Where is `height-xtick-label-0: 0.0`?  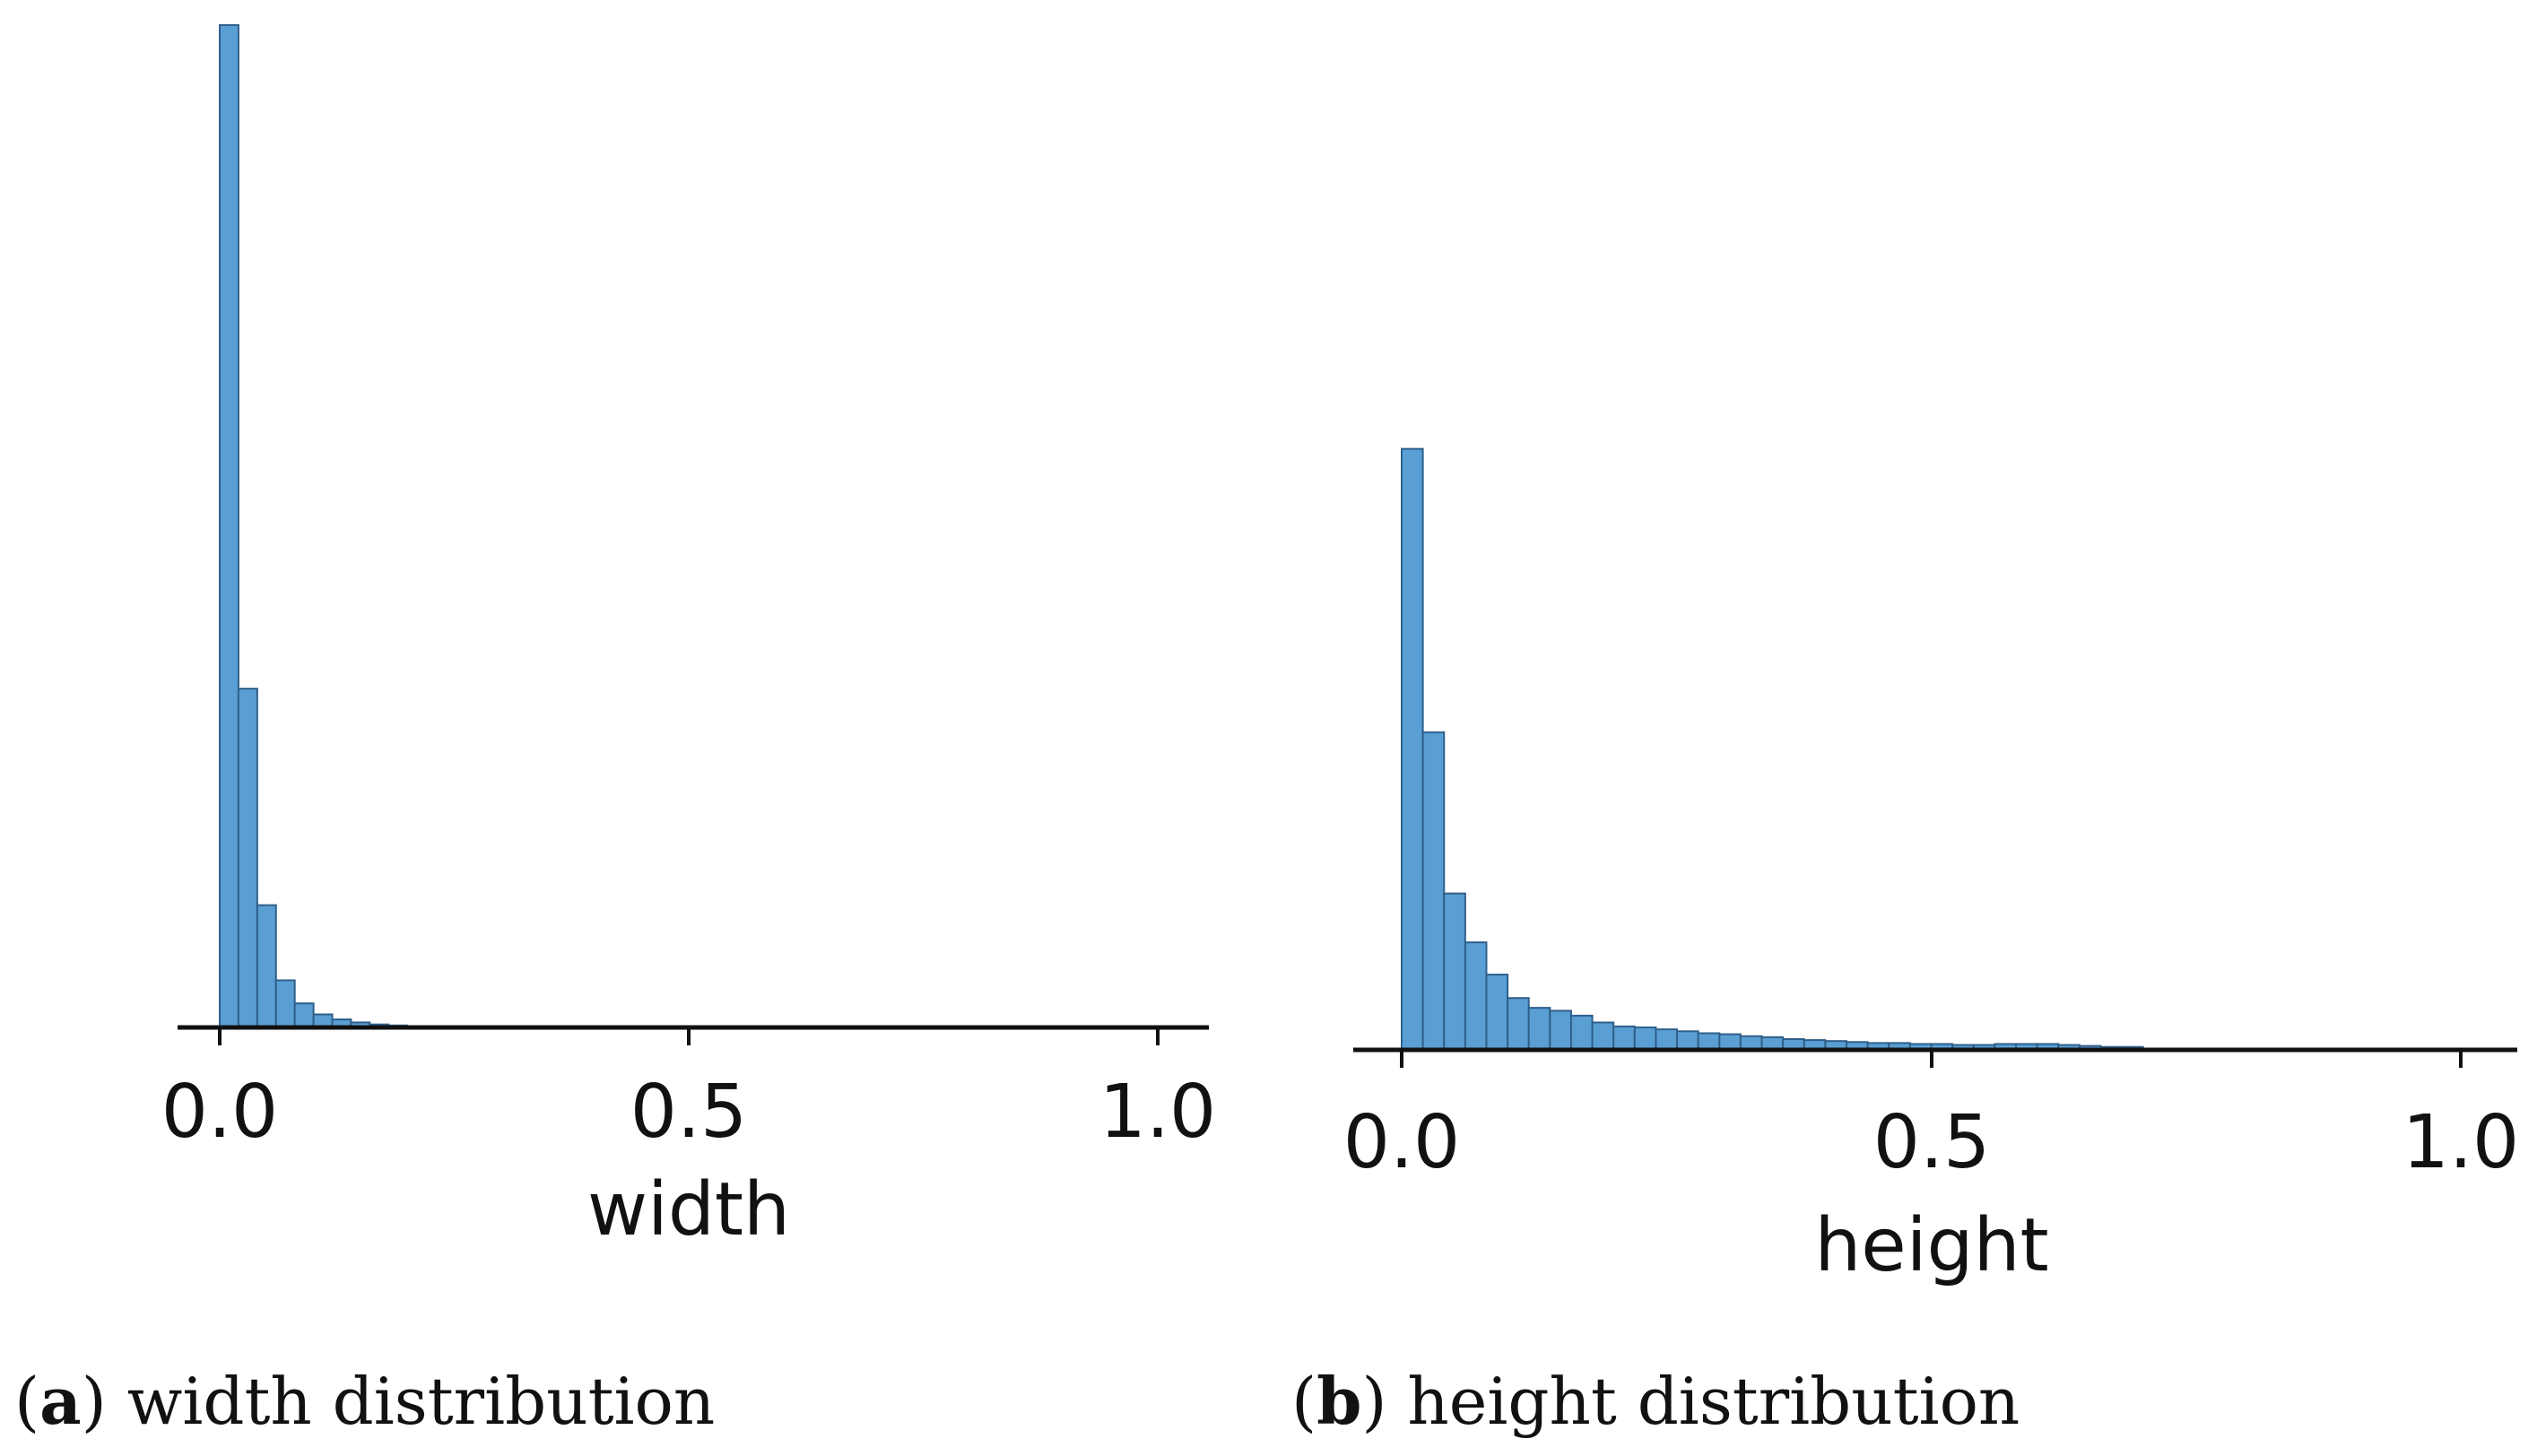 height-xtick-label-0: 0.0 is located at coordinates (1401, 1142).